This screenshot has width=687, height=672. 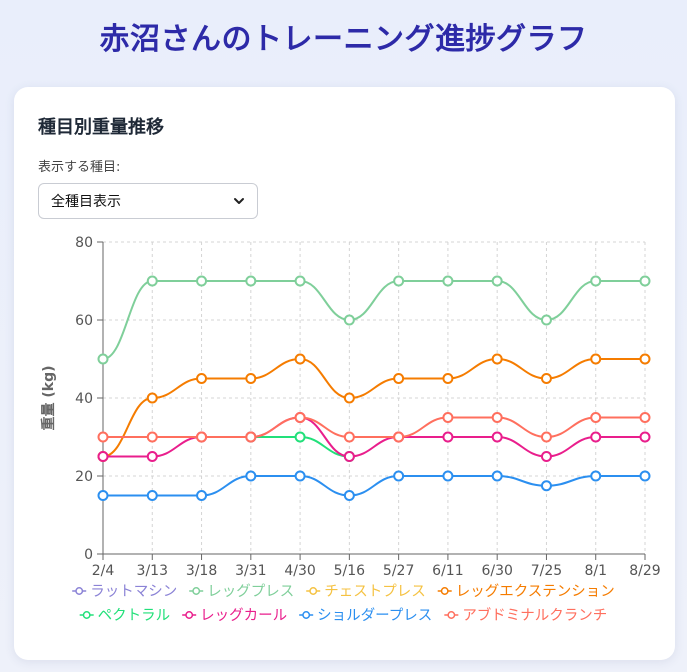 I want to click on y-tick-label: 80, so click(x=84, y=243).